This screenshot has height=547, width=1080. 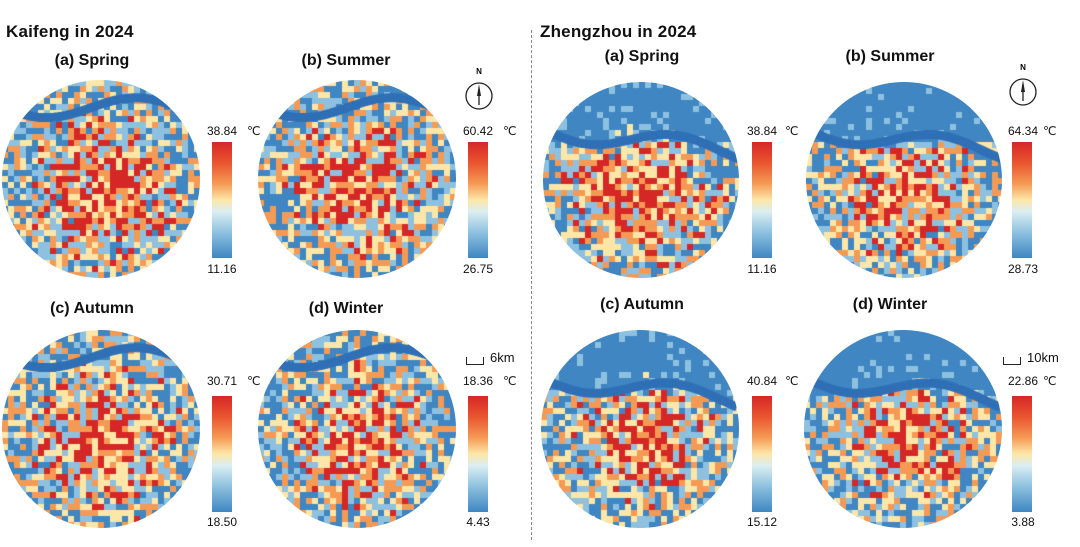 I want to click on scale-bar-zhengzhou: 10km, so click(x=1031, y=357).